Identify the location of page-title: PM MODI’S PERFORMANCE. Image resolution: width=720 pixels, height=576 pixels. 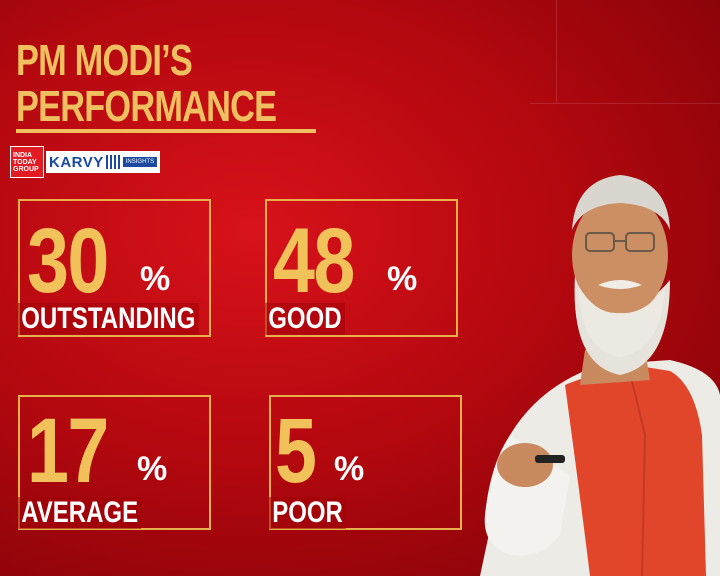
(183, 84).